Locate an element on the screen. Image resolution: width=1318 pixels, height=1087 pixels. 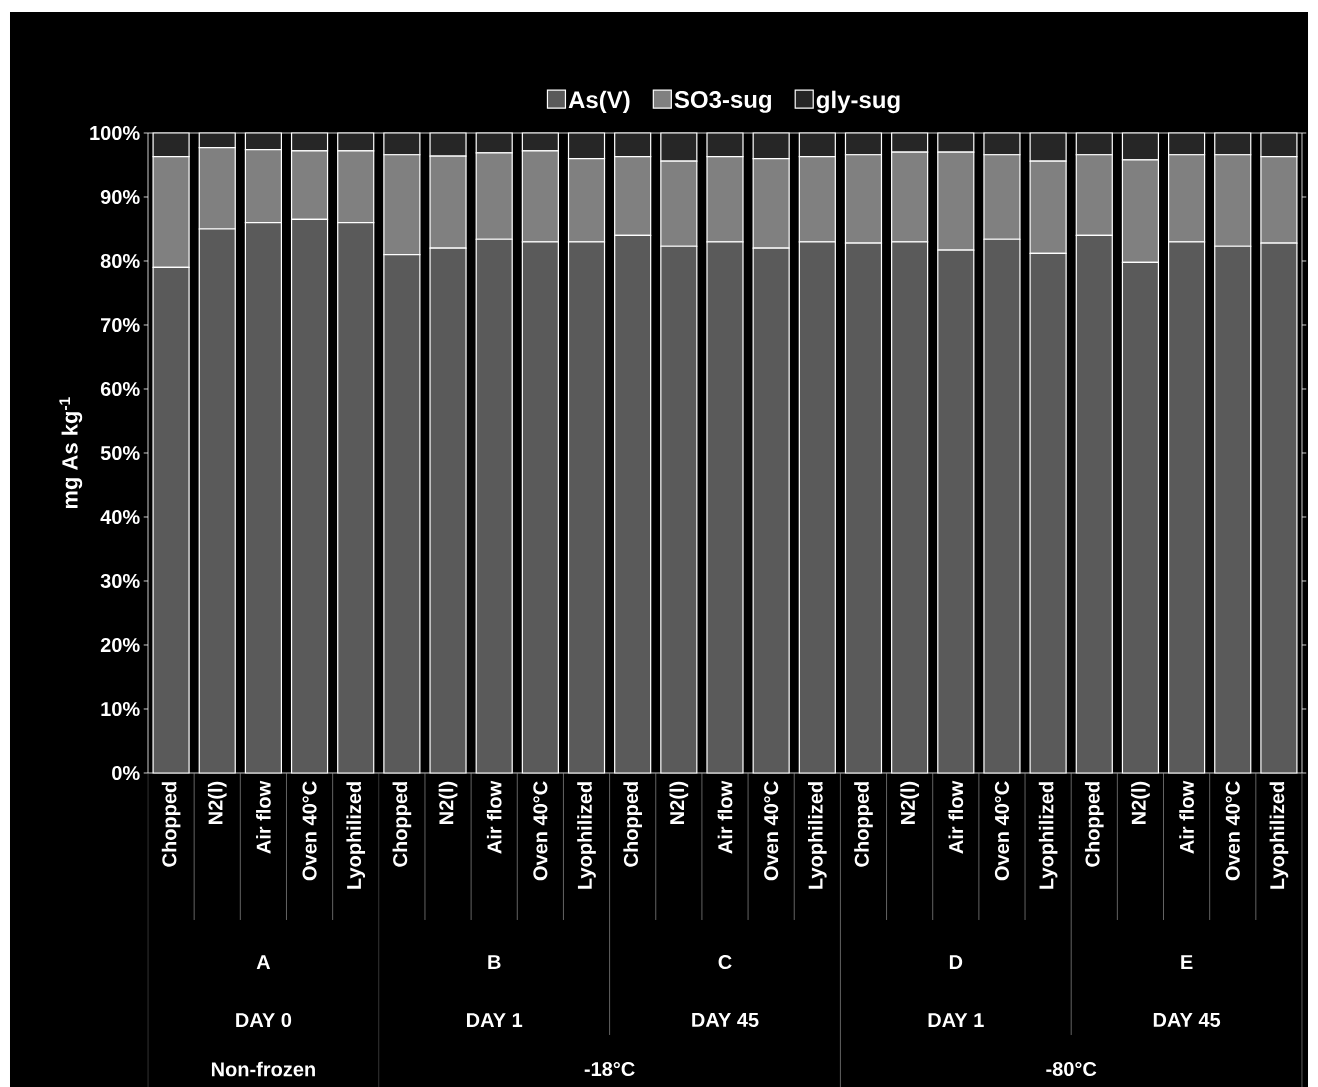
y-tick-label: 100% is located at coordinates (115, 132).